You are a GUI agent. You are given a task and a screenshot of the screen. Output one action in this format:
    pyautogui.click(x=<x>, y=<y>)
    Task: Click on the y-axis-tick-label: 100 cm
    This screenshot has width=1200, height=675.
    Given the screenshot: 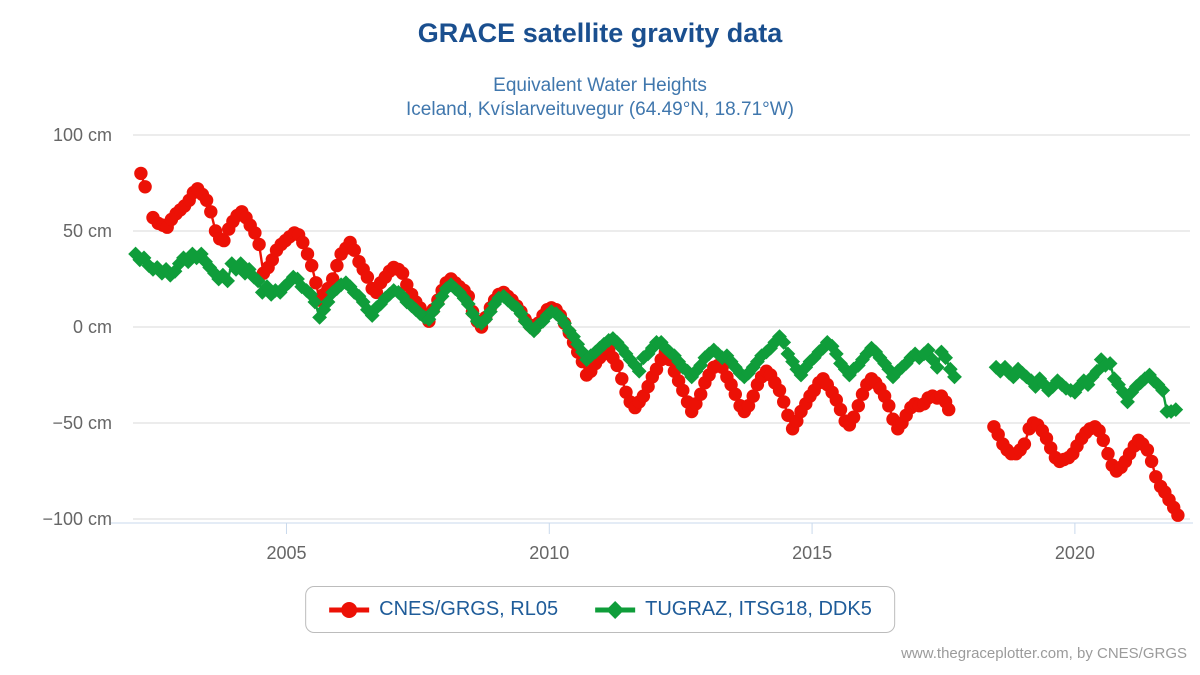 What is the action you would take?
    pyautogui.click(x=82, y=135)
    